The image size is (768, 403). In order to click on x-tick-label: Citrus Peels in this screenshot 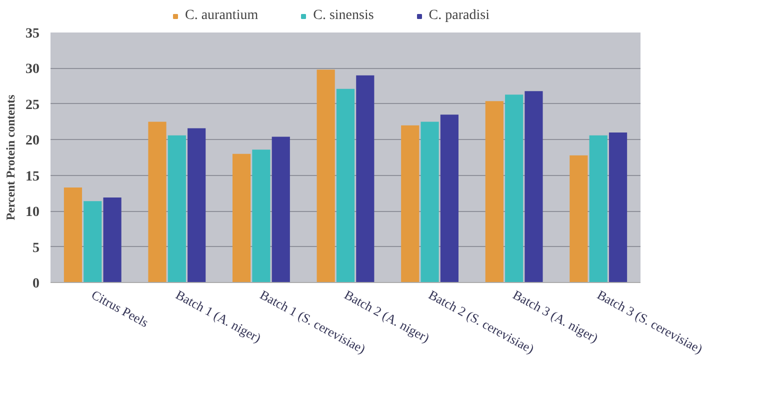, I will do `click(120, 308)`.